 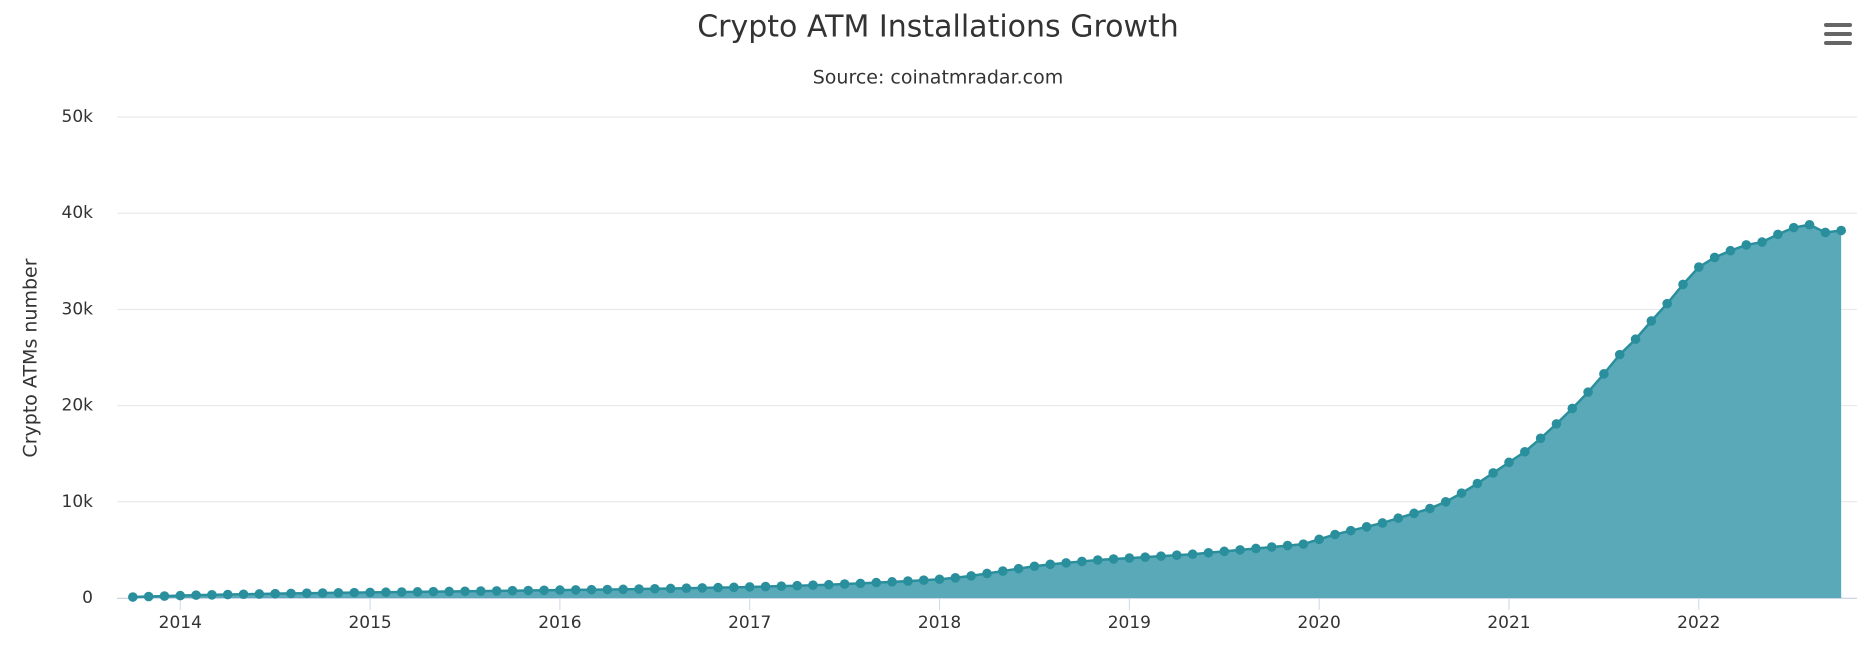 What do you see at coordinates (78, 213) in the screenshot?
I see `y-tick-label: 40k` at bounding box center [78, 213].